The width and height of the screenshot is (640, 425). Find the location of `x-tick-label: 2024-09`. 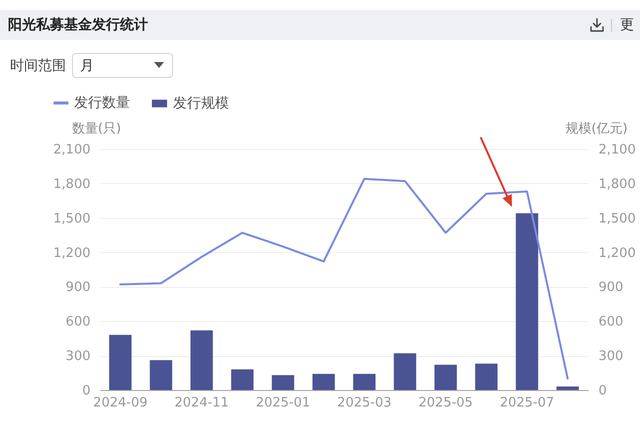

x-tick-label: 2024-09 is located at coordinates (120, 403).